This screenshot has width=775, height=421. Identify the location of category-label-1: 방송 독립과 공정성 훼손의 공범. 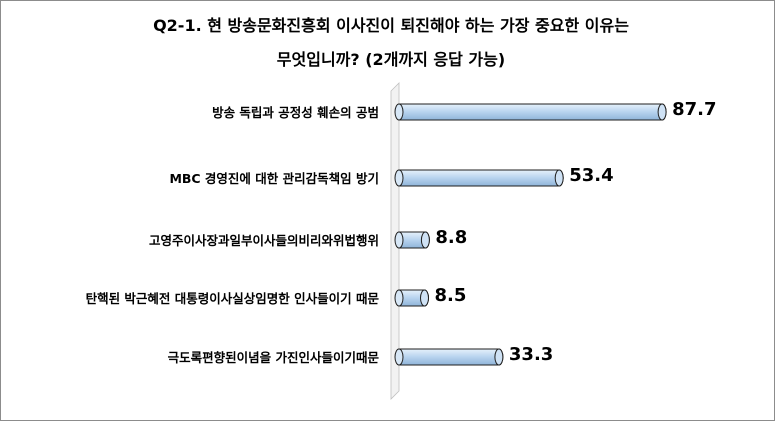
(295, 112).